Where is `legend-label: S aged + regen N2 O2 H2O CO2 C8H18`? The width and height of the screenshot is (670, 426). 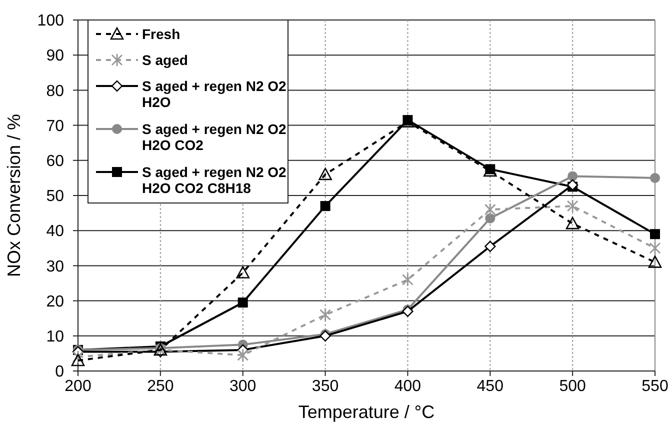 legend-label: S aged + regen N2 O2 H2O CO2 C8H18 is located at coordinates (214, 180).